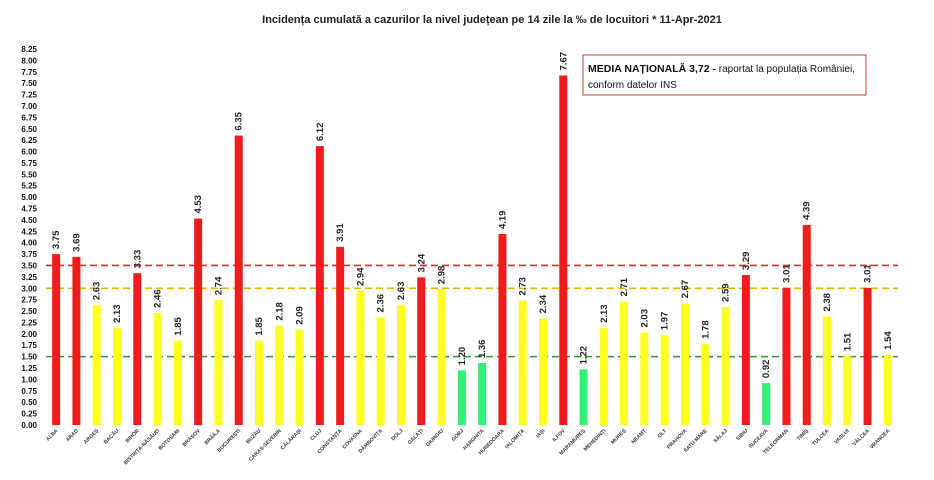 The width and height of the screenshot is (934, 480). I want to click on y-tick-label: 7.00, so click(29, 106).